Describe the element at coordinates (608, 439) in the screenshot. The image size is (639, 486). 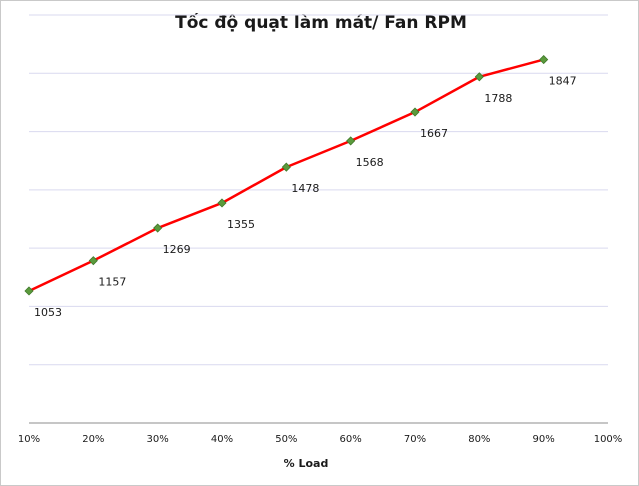
I see `x-tick-label: 100%` at that location.